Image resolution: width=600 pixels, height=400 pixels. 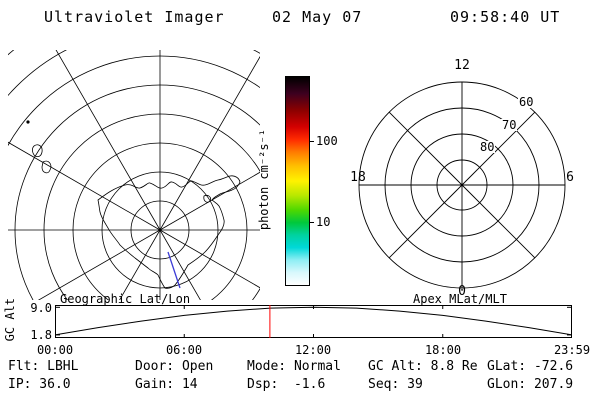 What do you see at coordinates (530, 366) in the screenshot?
I see `status-glat: GLat: -72.6` at bounding box center [530, 366].